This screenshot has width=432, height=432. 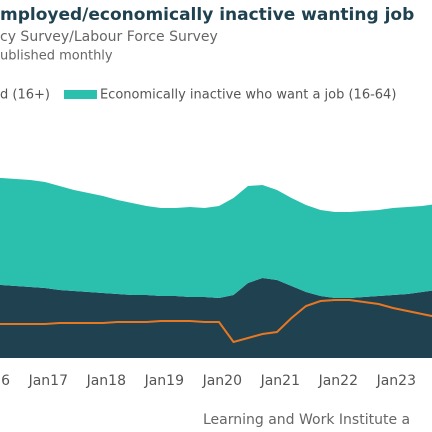 What do you see at coordinates (280, 381) in the screenshot?
I see `x-tick-label: Jan21` at bounding box center [280, 381].